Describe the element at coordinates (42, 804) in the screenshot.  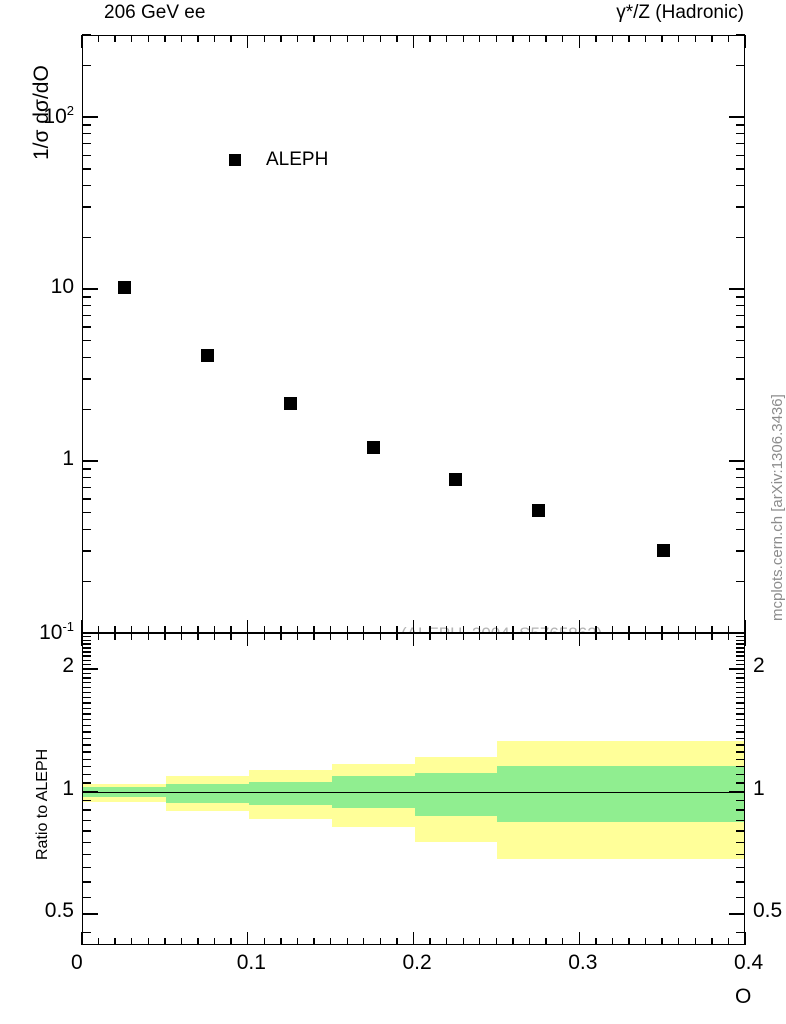
I see `ratio-y-axis-label: Ratio to ALEPH` at that location.